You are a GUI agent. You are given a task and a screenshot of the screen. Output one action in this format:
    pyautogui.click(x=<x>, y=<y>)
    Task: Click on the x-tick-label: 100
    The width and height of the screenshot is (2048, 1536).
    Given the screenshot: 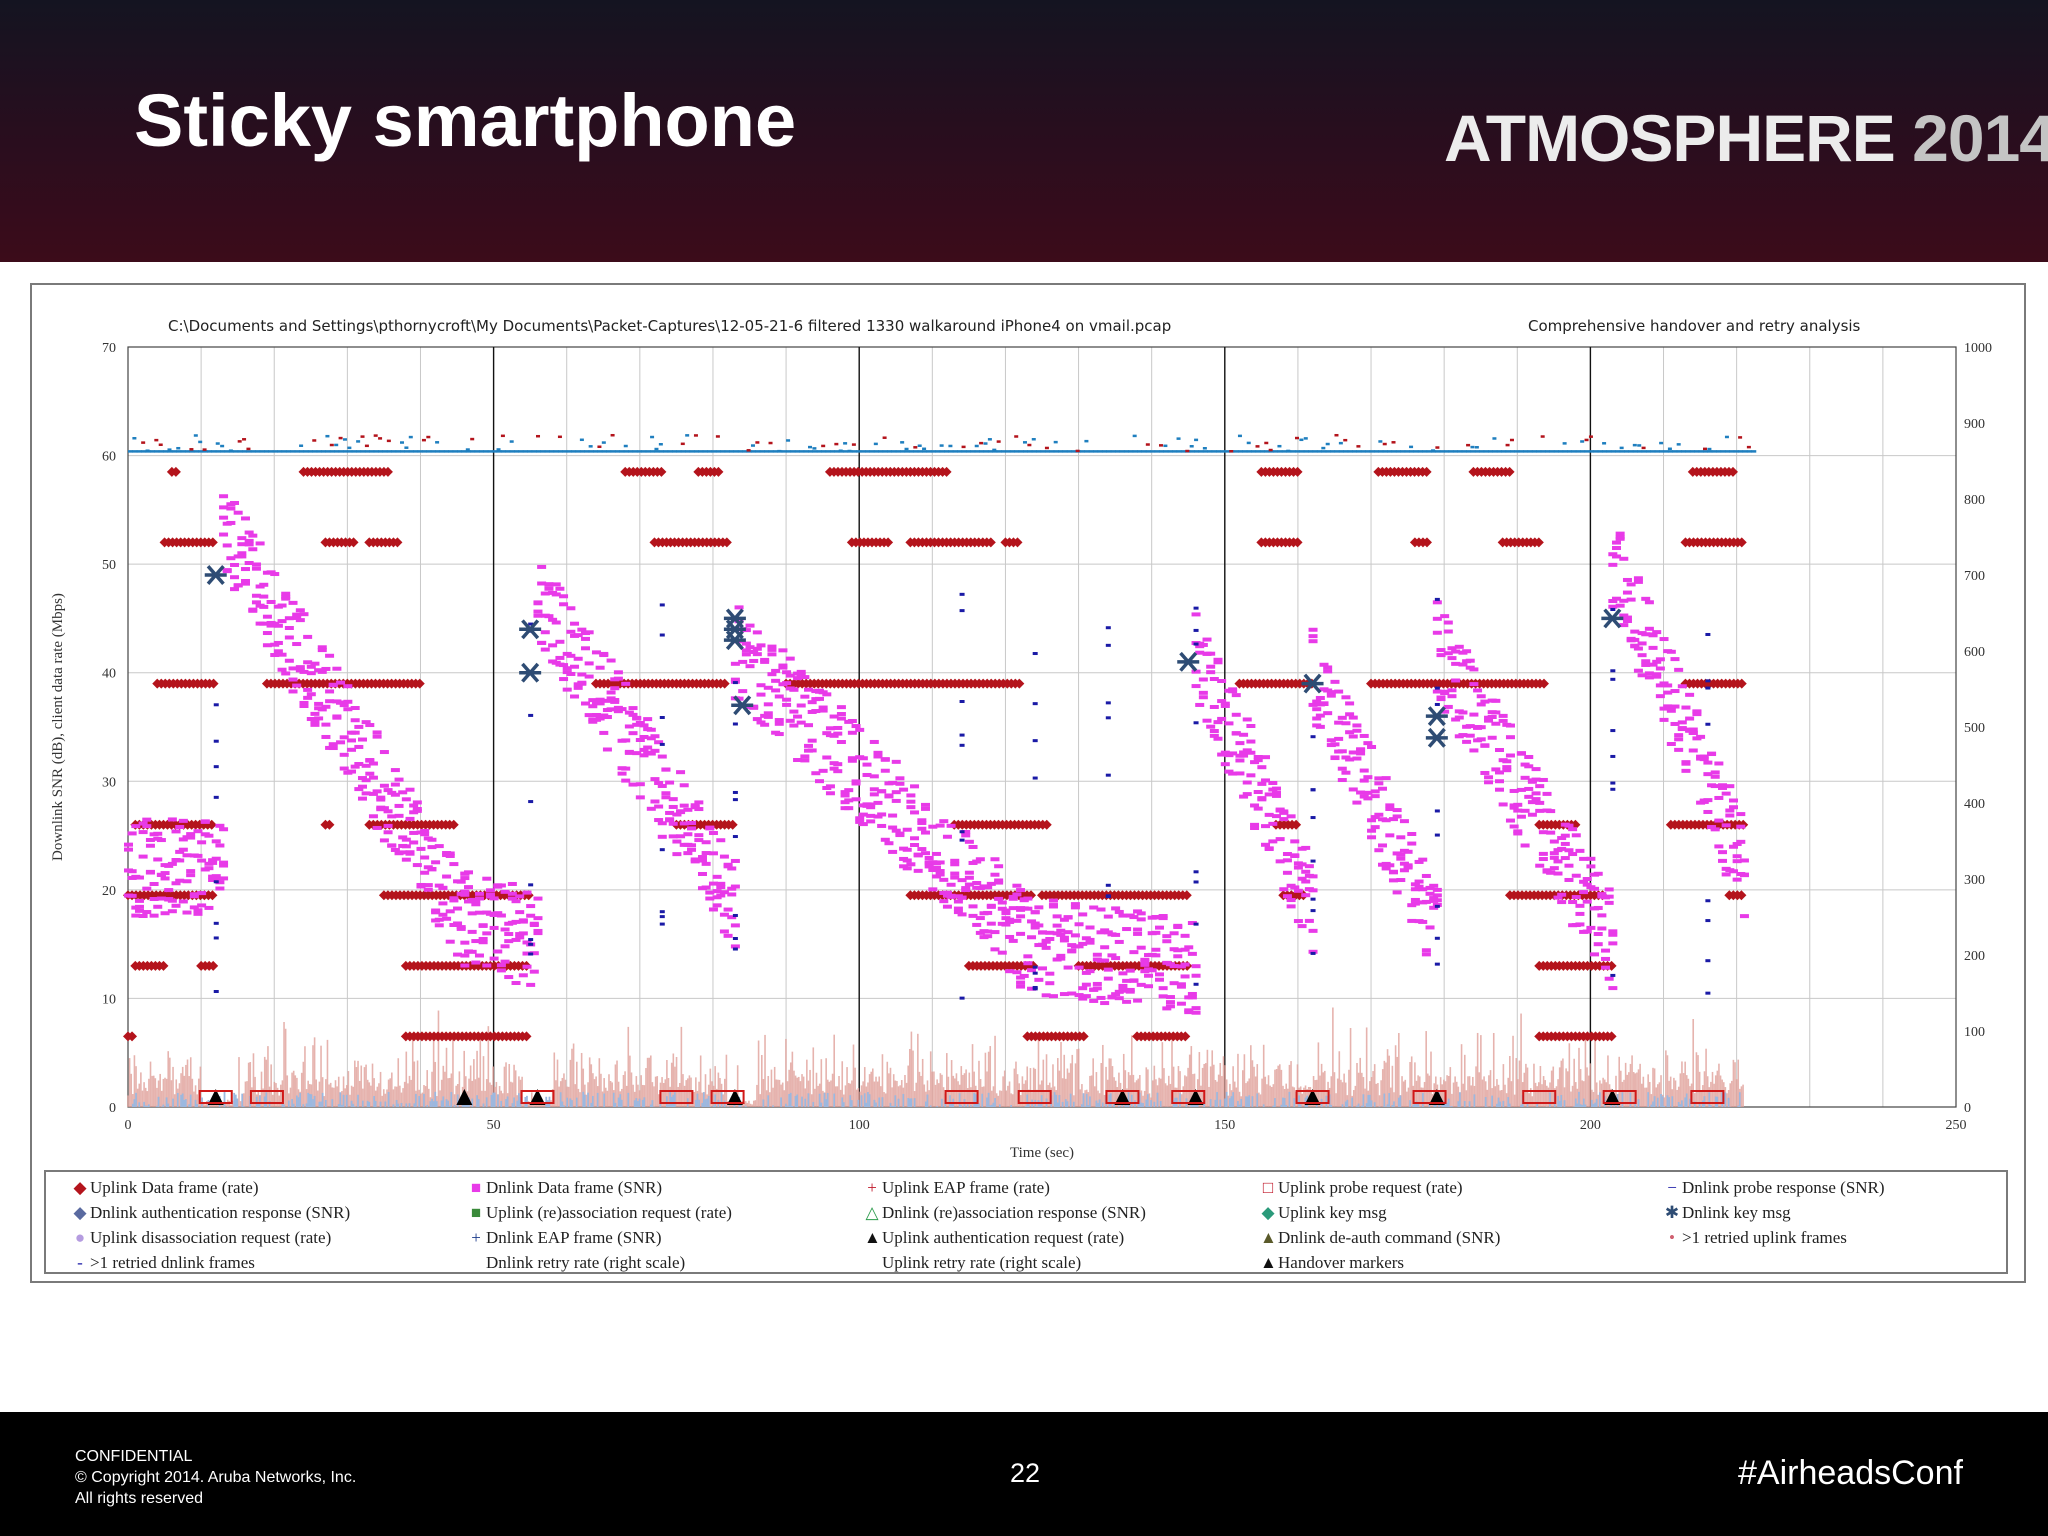 What is the action you would take?
    pyautogui.click(x=859, y=1125)
    